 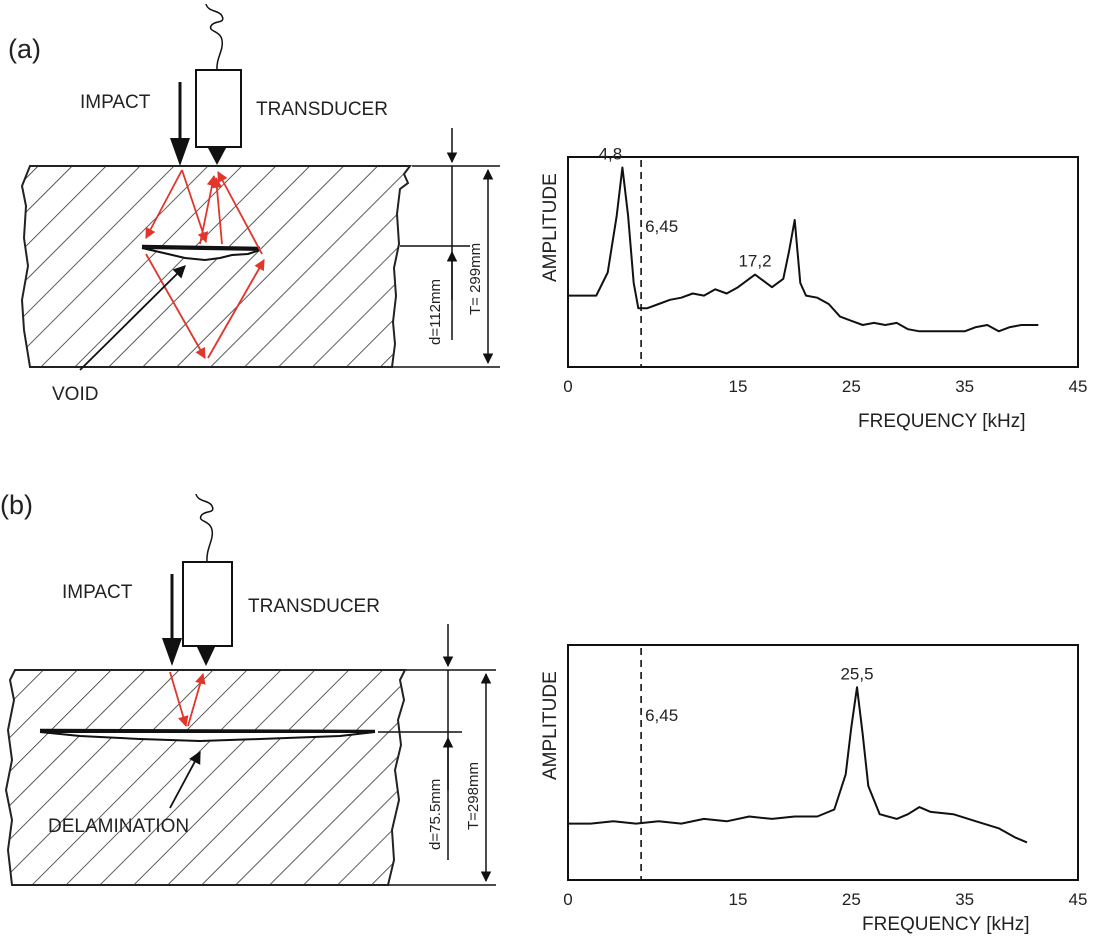 What do you see at coordinates (550, 227) in the screenshot?
I see `chart-a-ylabel: AMPLITUDE` at bounding box center [550, 227].